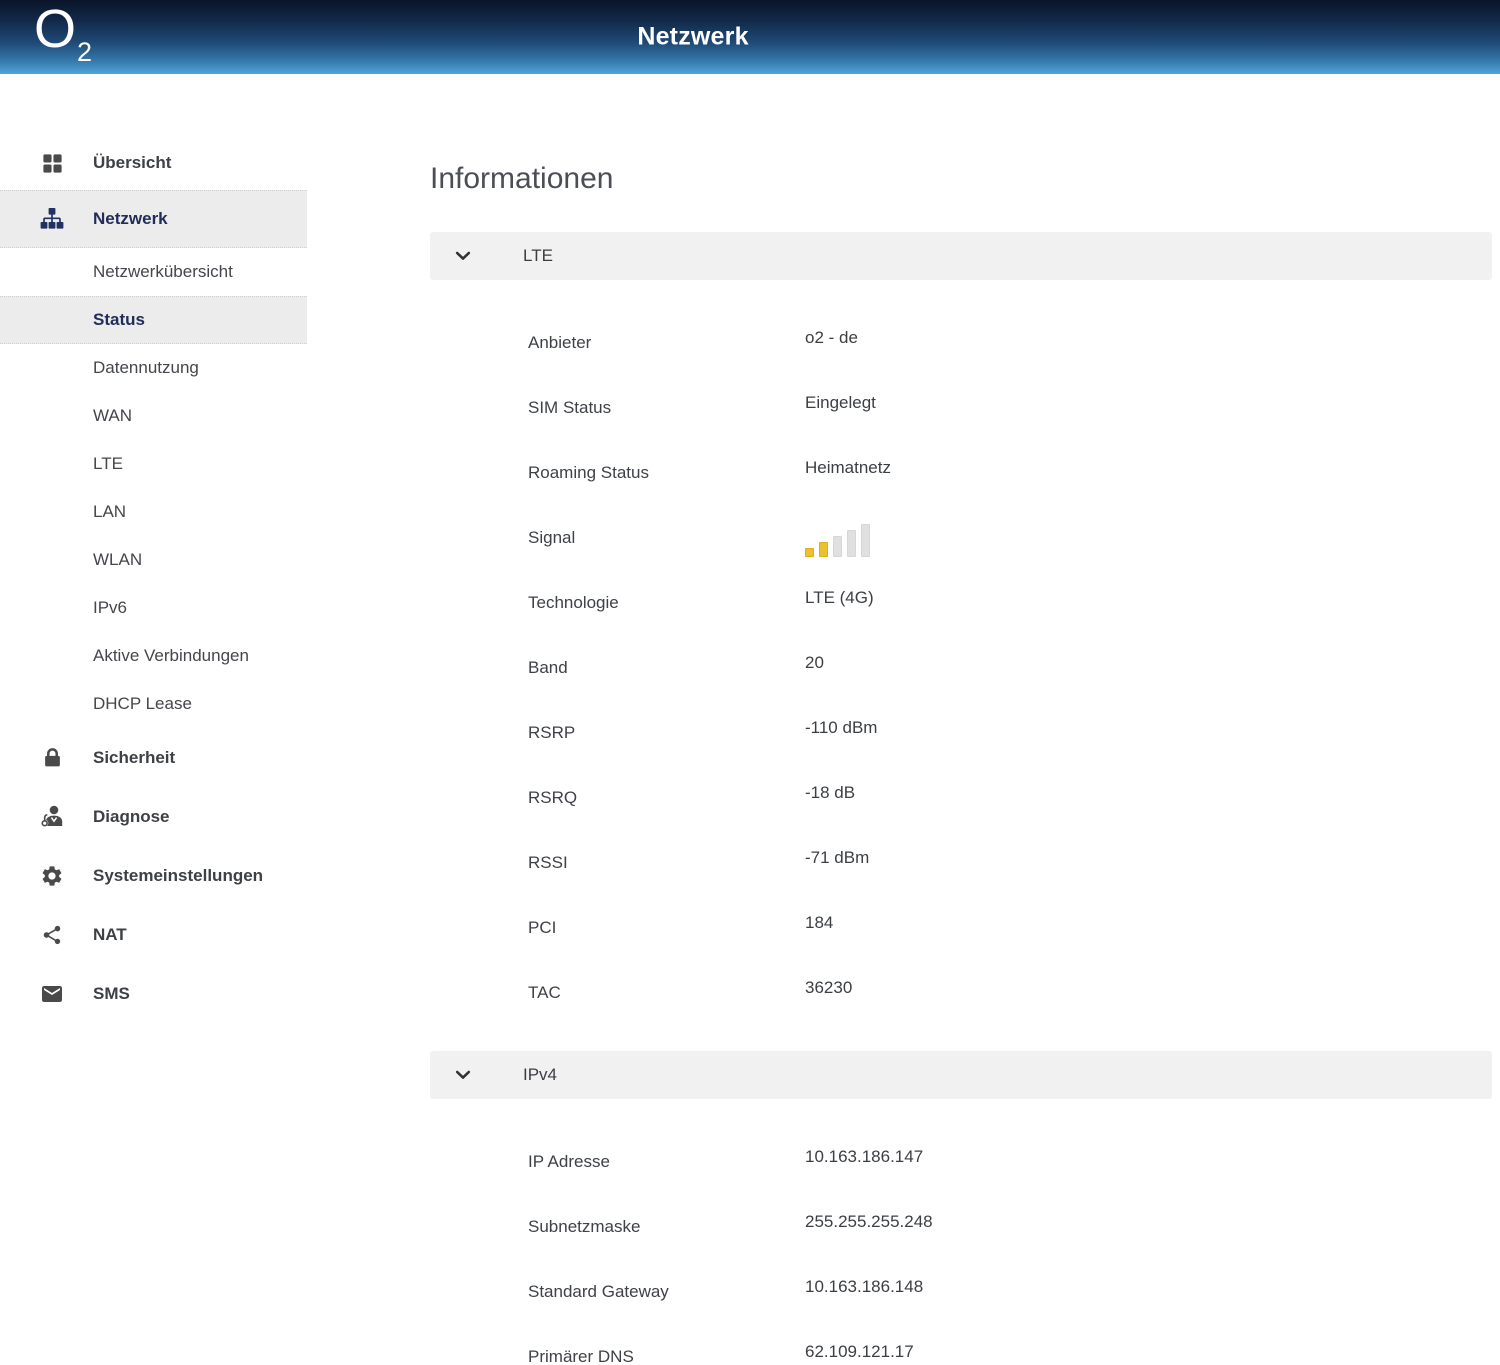 The height and width of the screenshot is (1365, 1500). What do you see at coordinates (814, 662) in the screenshot?
I see `row-value: 20` at bounding box center [814, 662].